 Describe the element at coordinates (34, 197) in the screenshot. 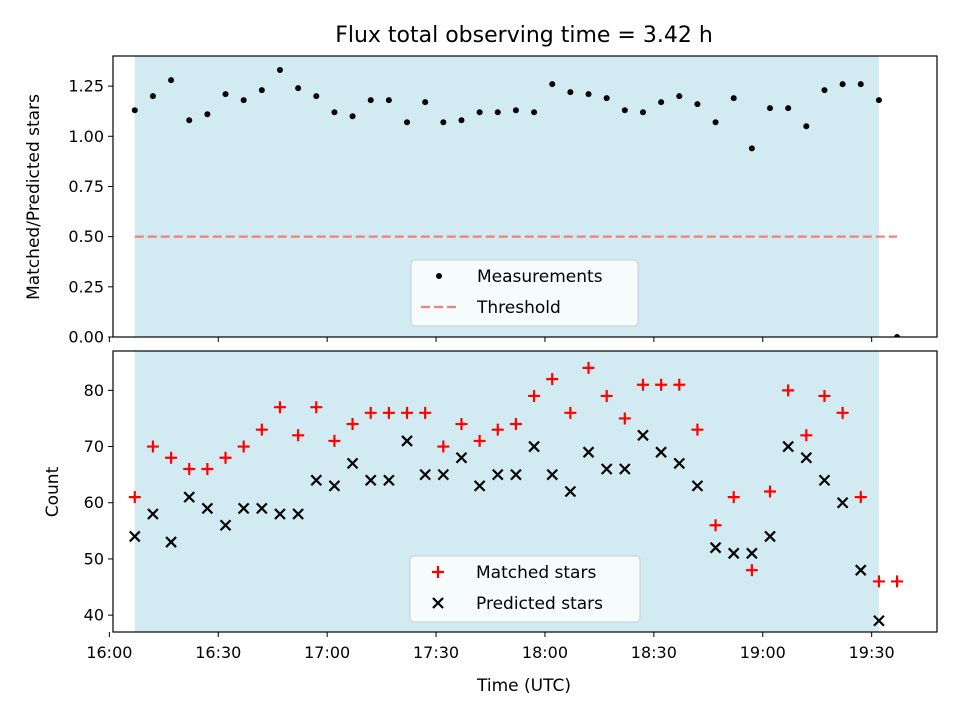

I see `y-axis-label-ratio: Matched/Predicted stars` at that location.